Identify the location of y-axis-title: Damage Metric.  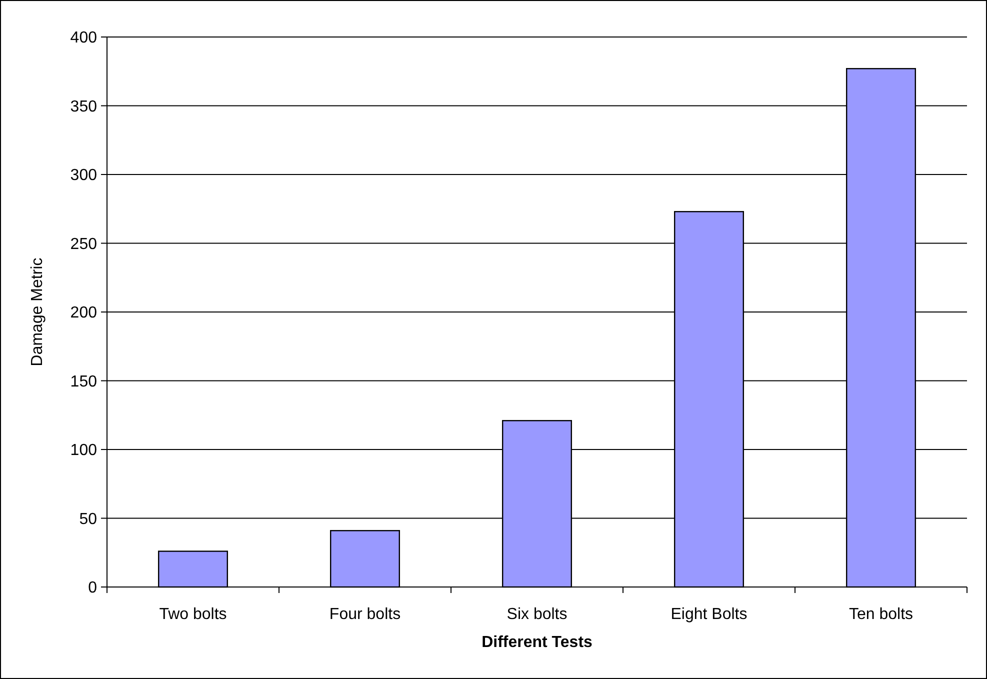
(37, 312).